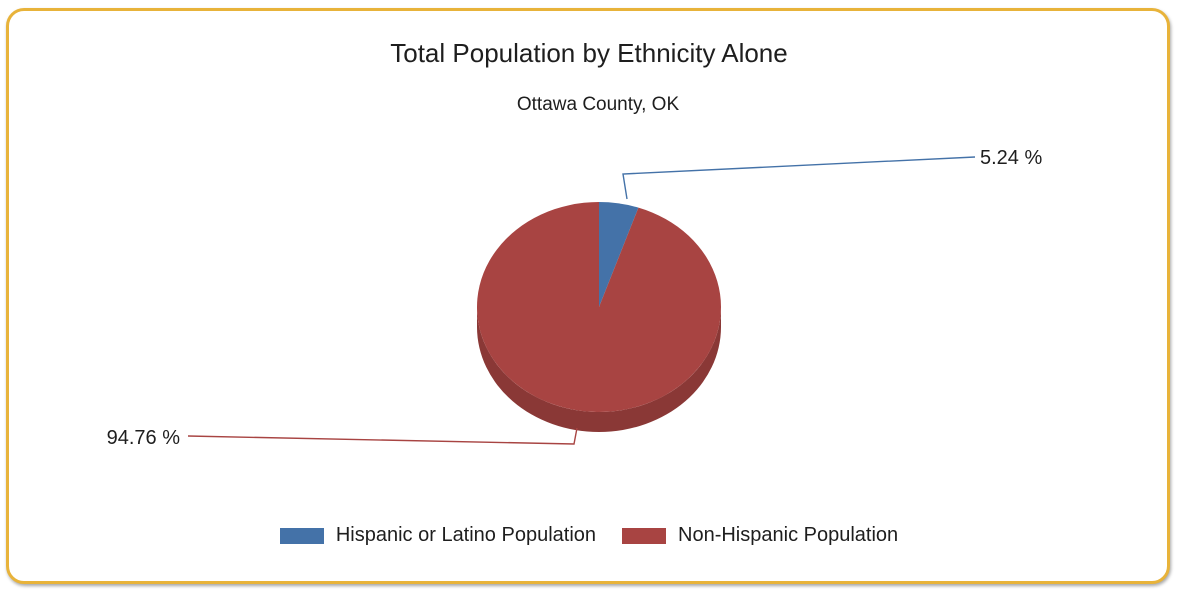  Describe the element at coordinates (466, 535) in the screenshot. I see `legend-label-hispanic: Hispanic or Latino Population` at that location.